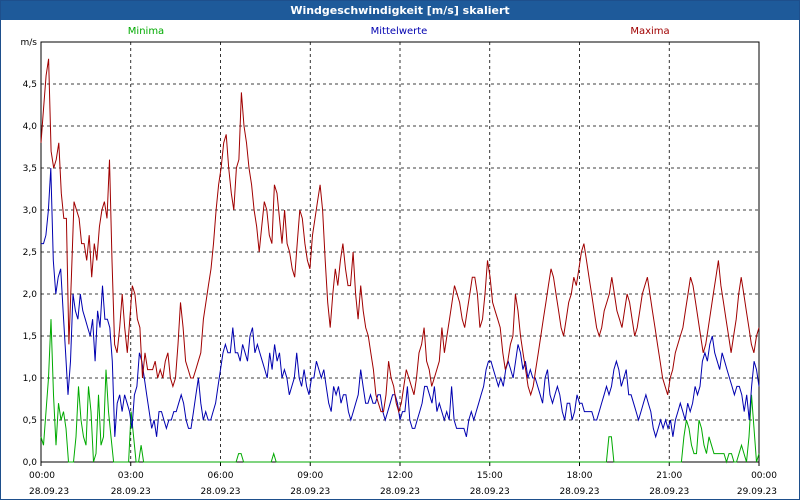  I want to click on y-tick-label: 0,5, so click(30, 421).